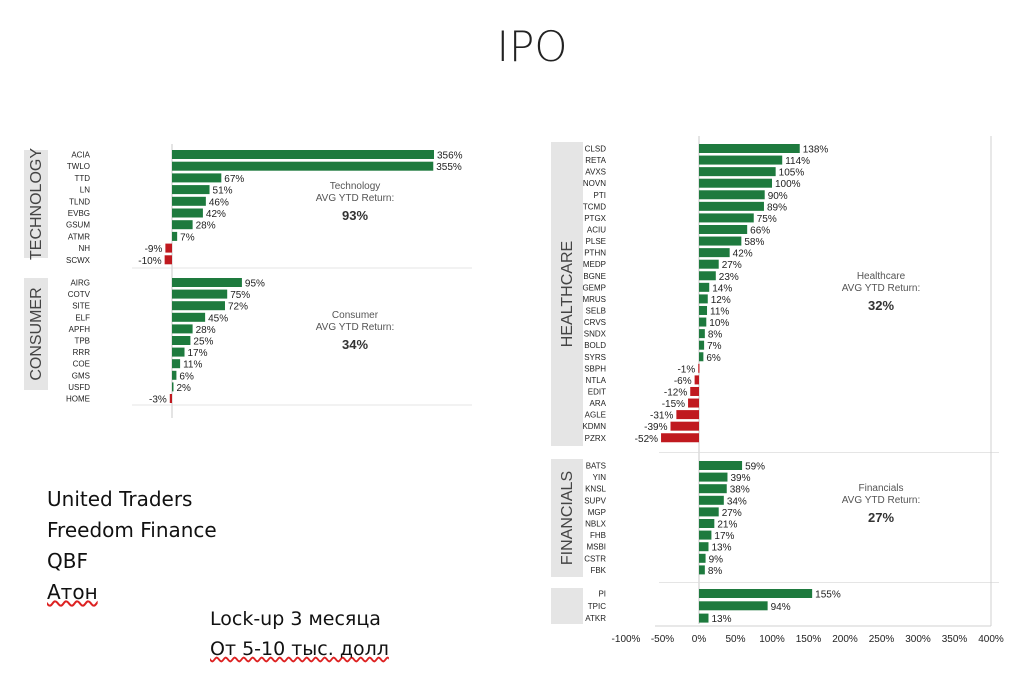 The width and height of the screenshot is (1024, 686). What do you see at coordinates (81, 306) in the screenshot?
I see `ticker-label: SITE` at bounding box center [81, 306].